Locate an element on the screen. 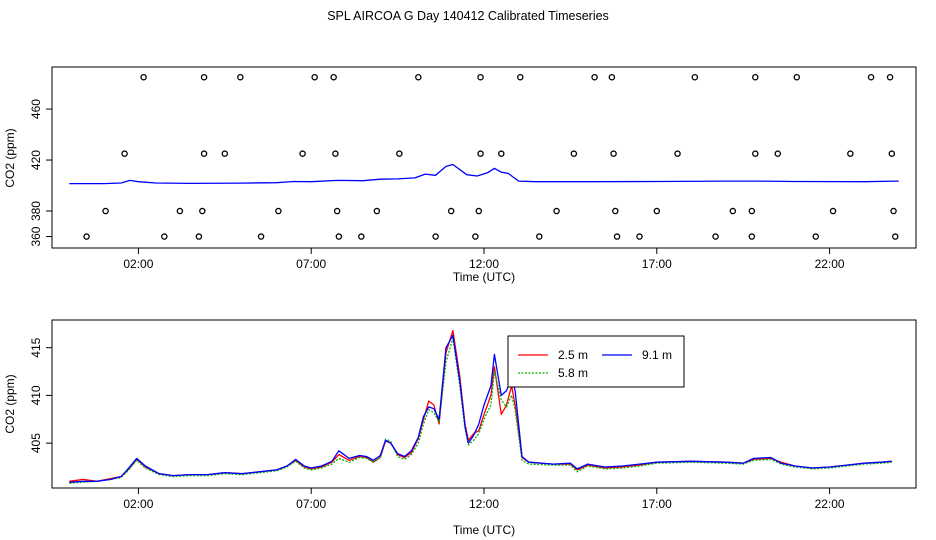 The image size is (936, 540). y-axis: 405 410 415 is located at coordinates (40, 395).